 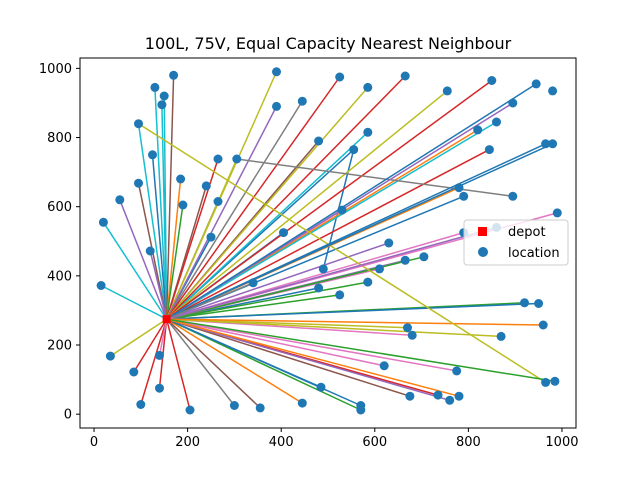 I want to click on legend-label-location: location, so click(x=534, y=253).